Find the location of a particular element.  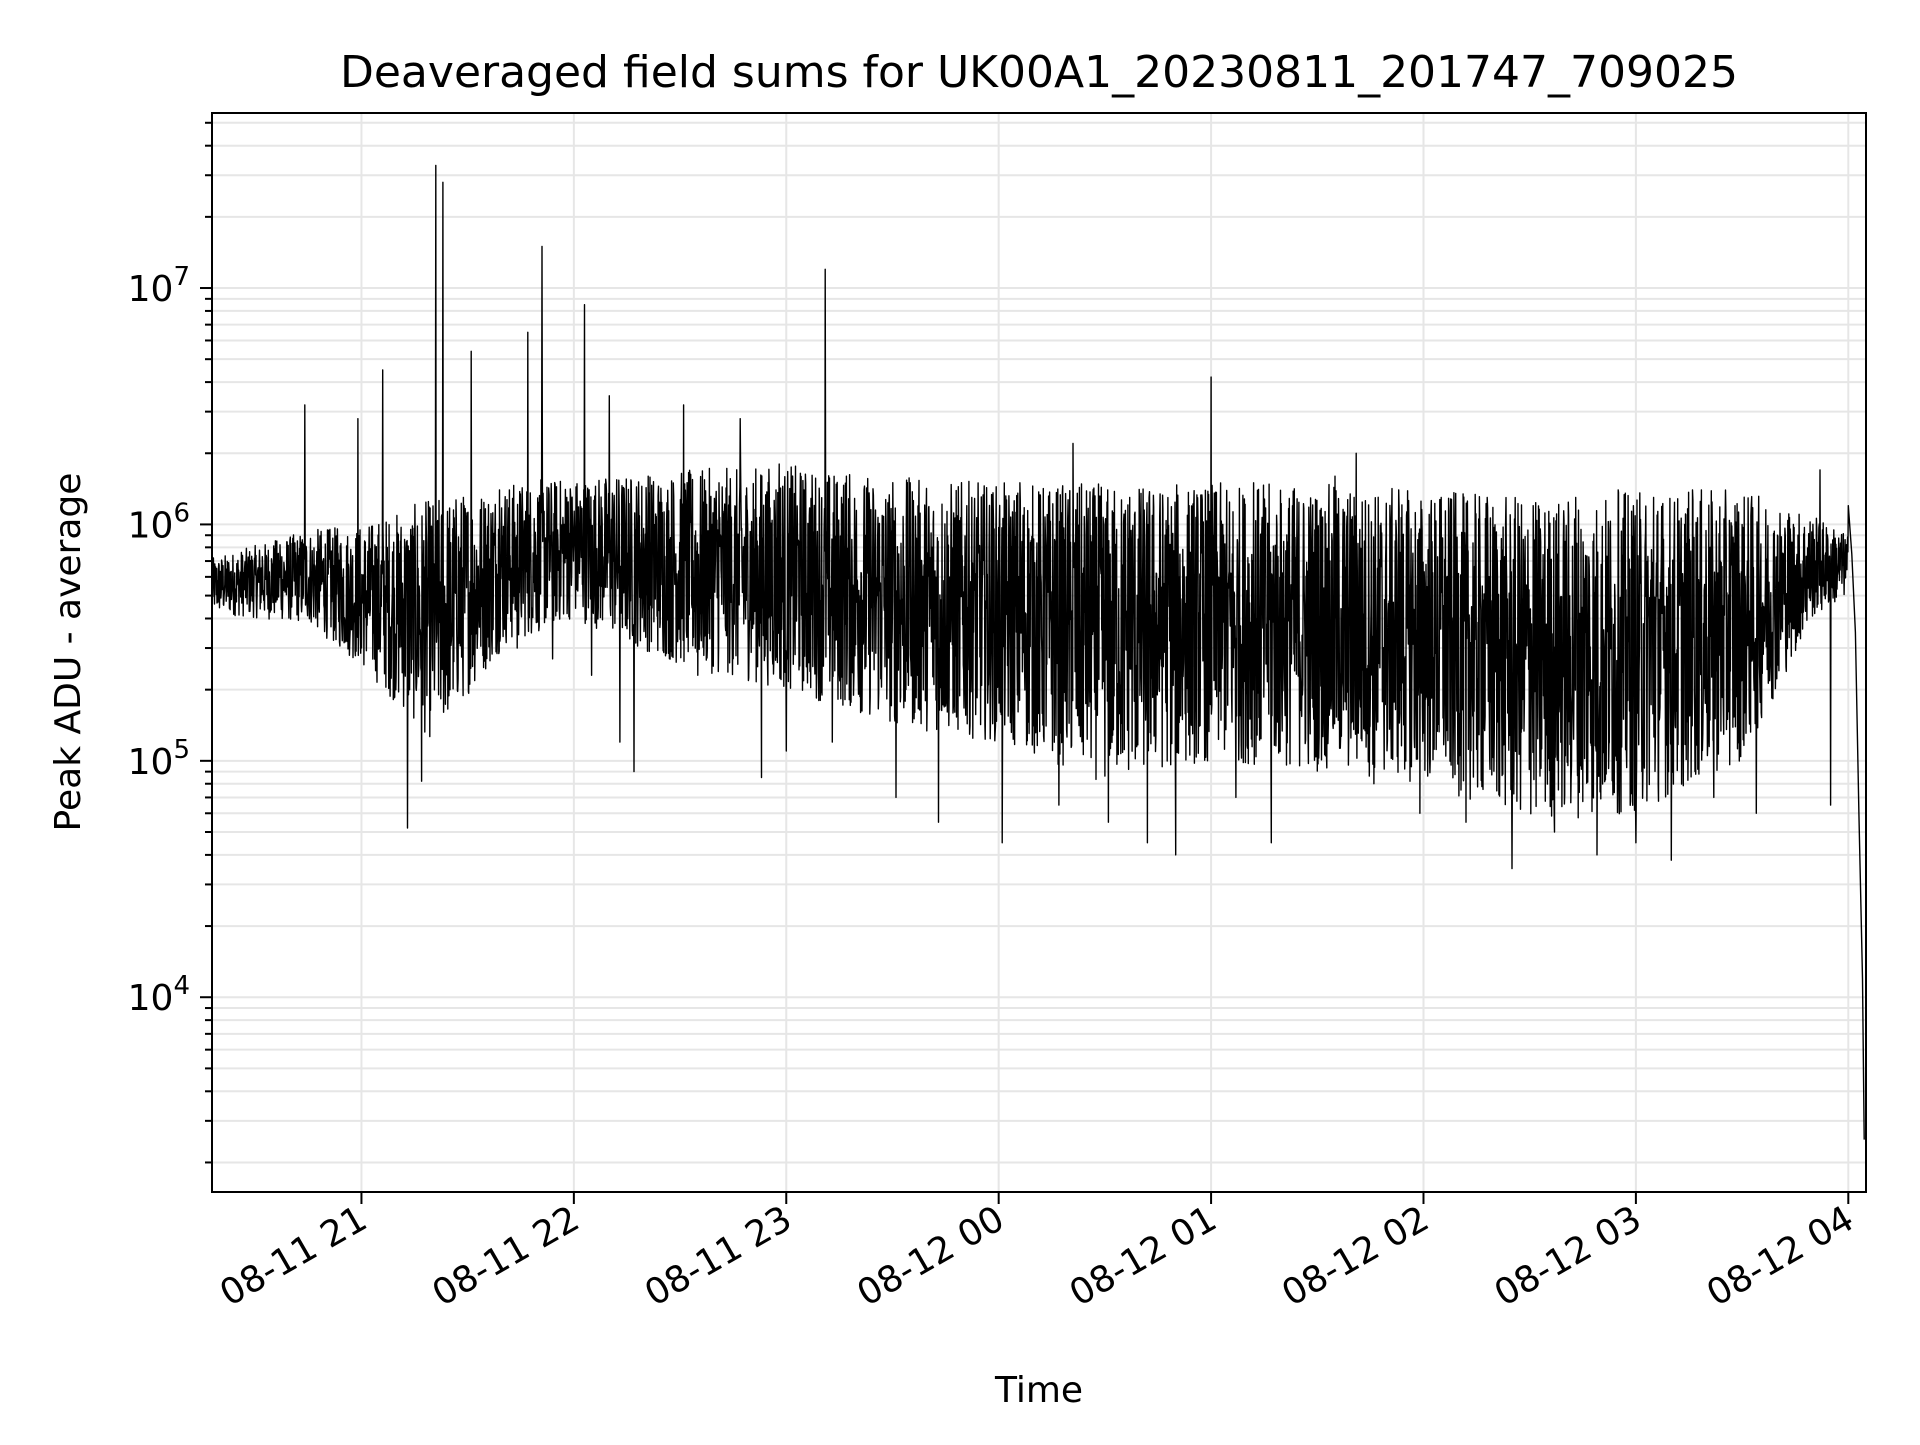

y-axis-label: Peak ADU - average is located at coordinates (68, 652).